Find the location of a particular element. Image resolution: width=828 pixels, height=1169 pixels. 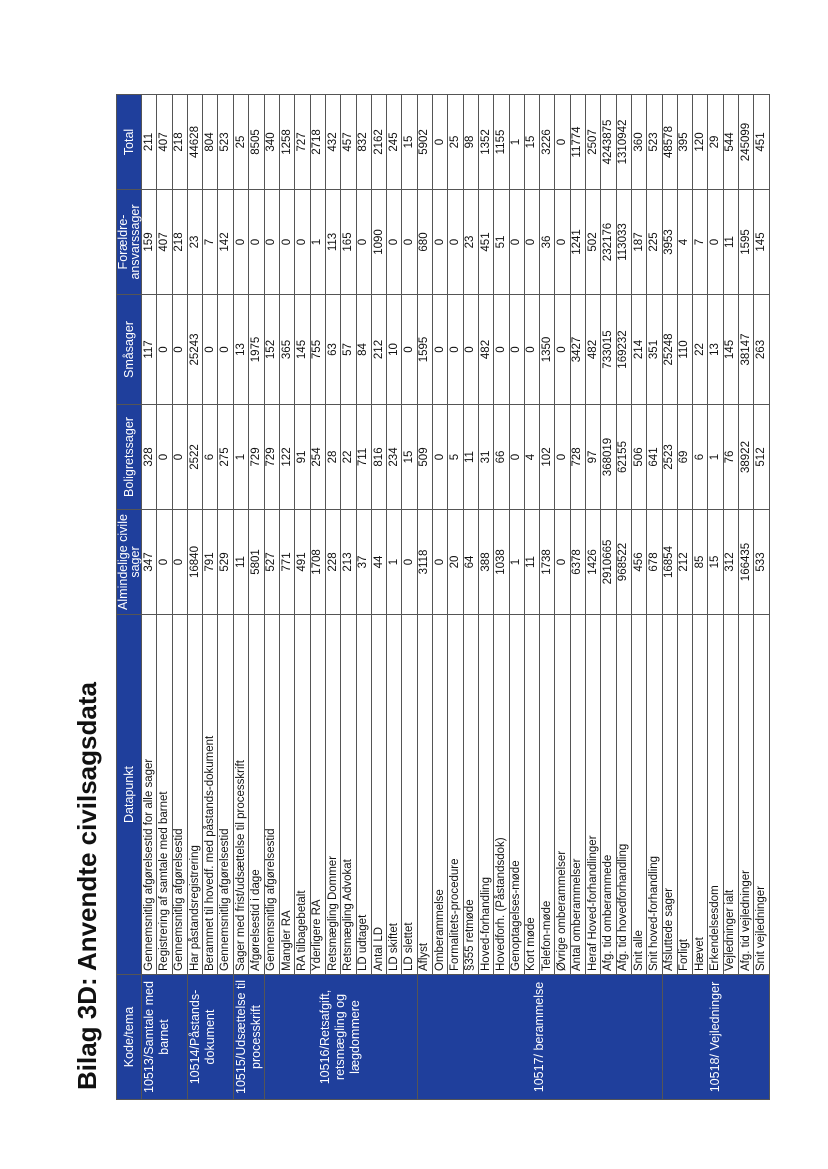

value-cell: 968522 is located at coordinates (624, 562).